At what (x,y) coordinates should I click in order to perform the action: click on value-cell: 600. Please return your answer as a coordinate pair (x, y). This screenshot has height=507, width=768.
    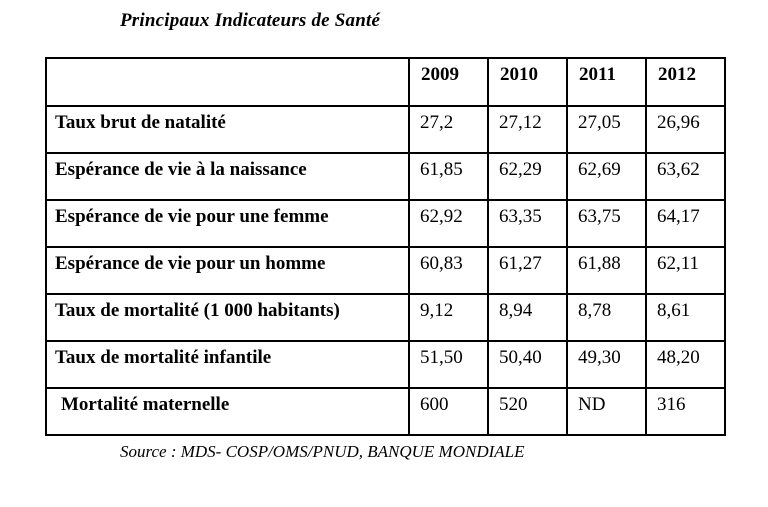
    Looking at the image, I should click on (448, 411).